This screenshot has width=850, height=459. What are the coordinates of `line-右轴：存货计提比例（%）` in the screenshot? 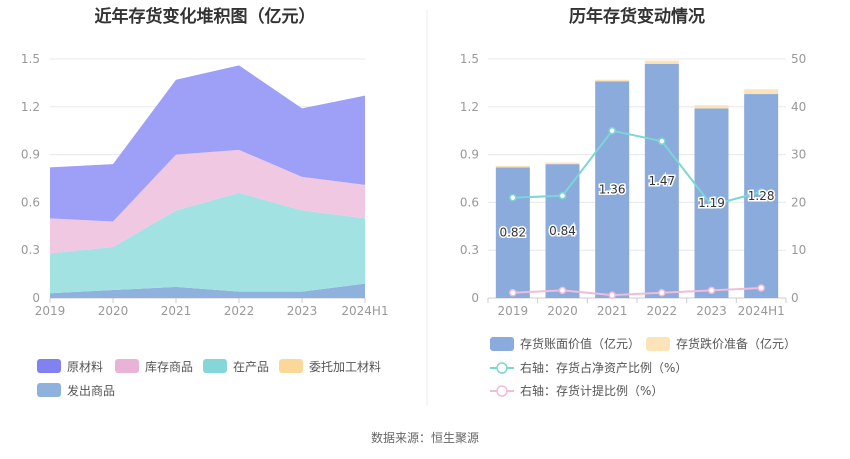 It's located at (637, 291).